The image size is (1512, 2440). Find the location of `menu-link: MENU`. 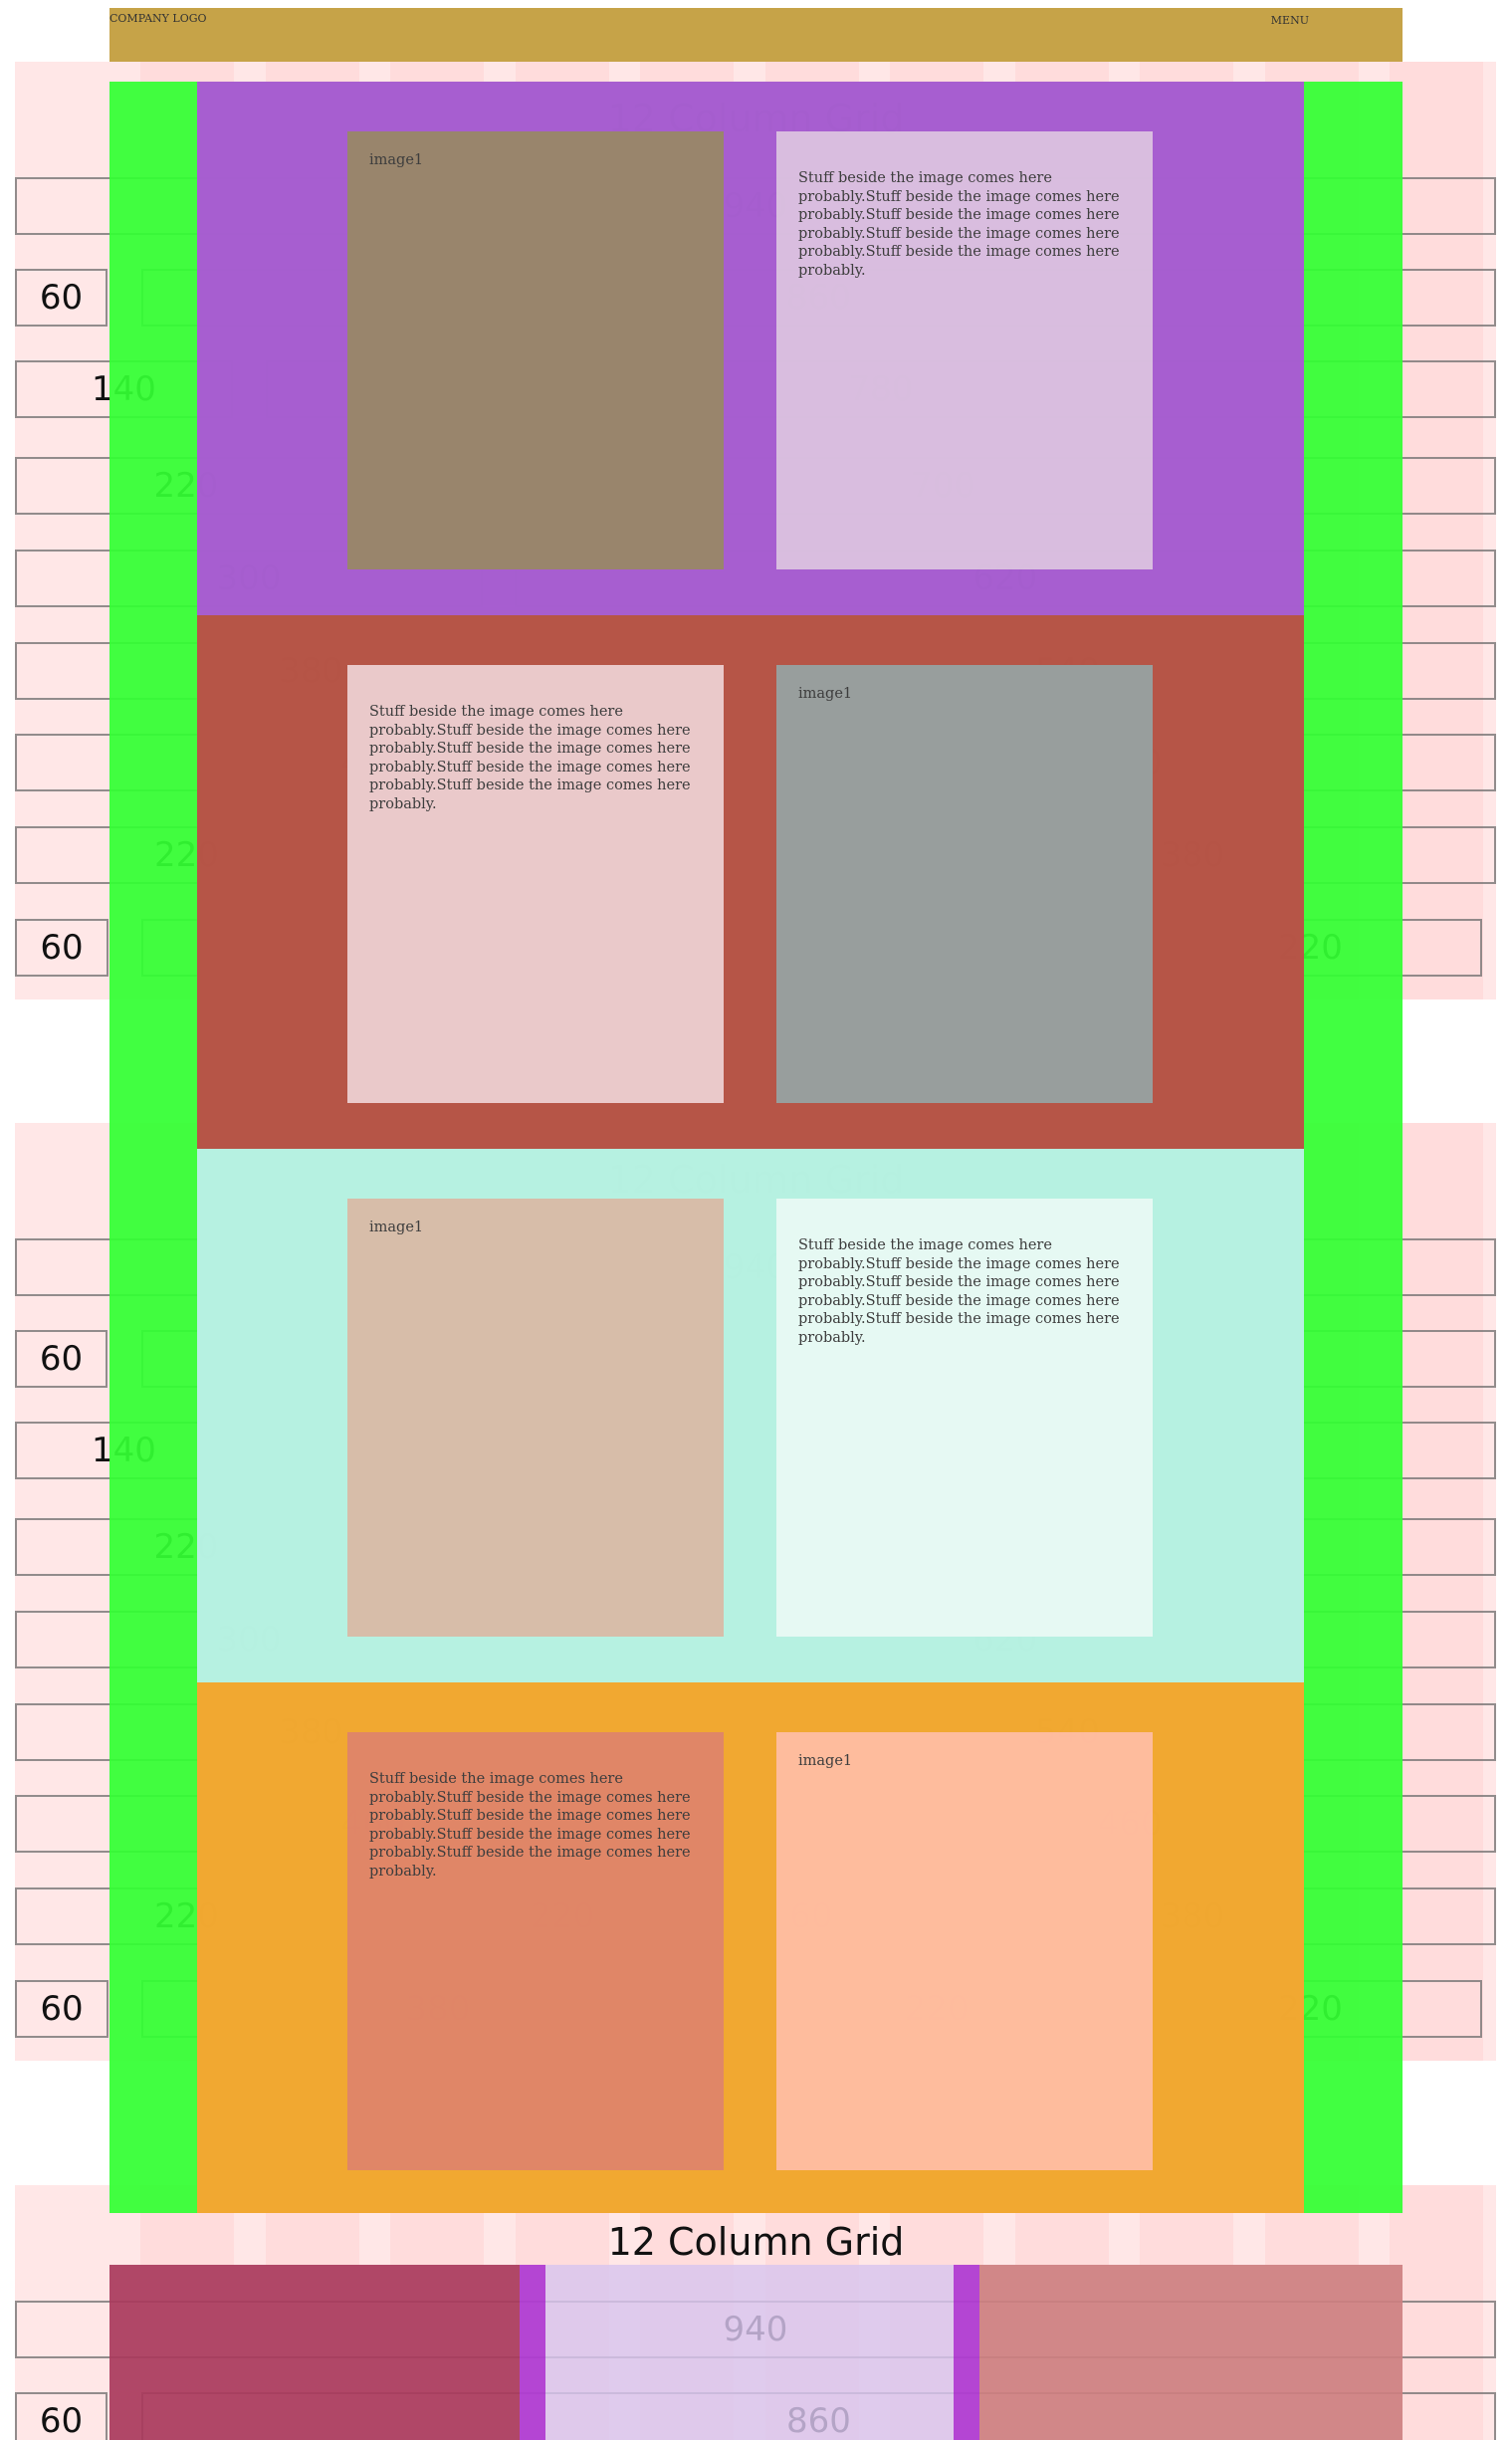

menu-link: MENU is located at coordinates (1289, 20).